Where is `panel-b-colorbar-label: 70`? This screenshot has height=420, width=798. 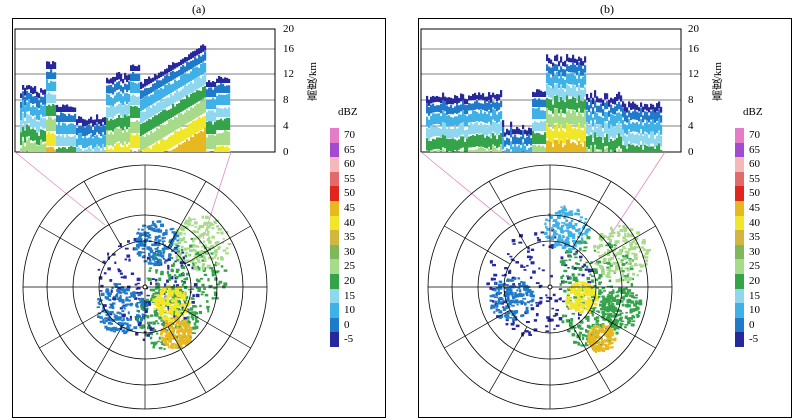 panel-b-colorbar-label: 70 is located at coordinates (754, 135).